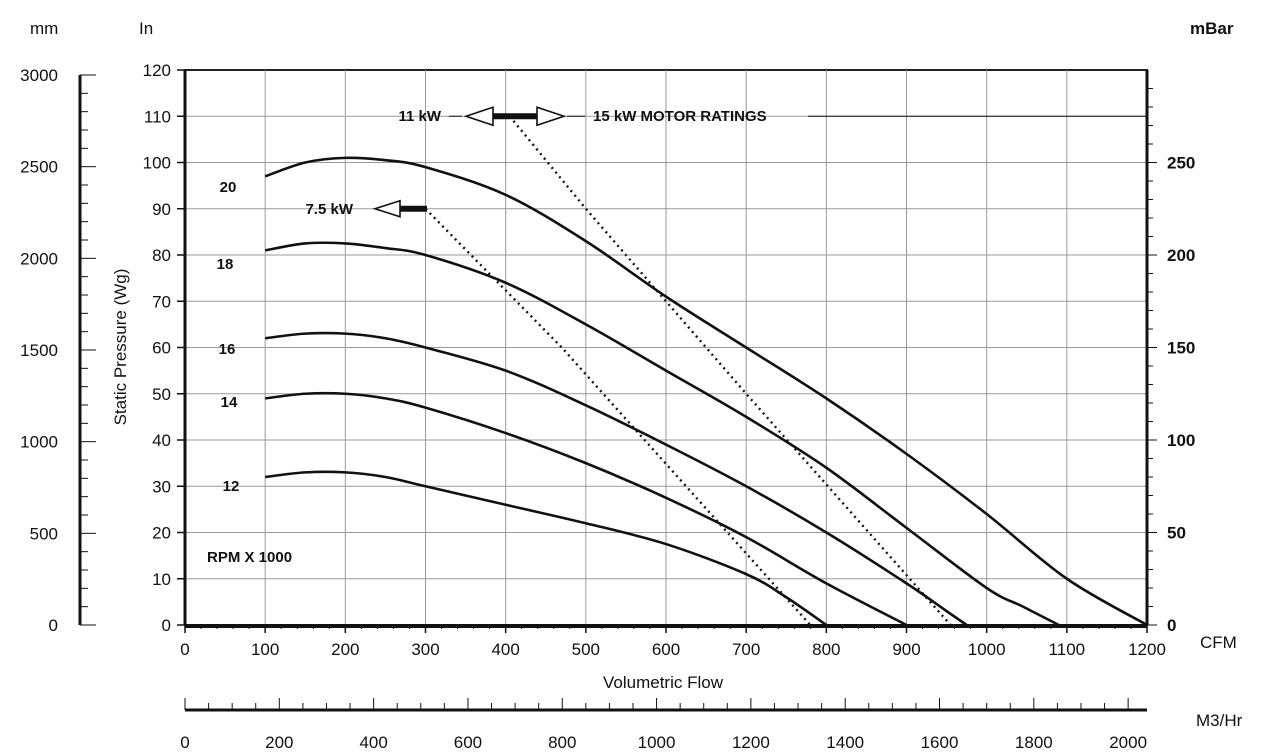 The image size is (1263, 754). Describe the element at coordinates (505, 649) in the screenshot. I see `x-tick-label: 400` at that location.